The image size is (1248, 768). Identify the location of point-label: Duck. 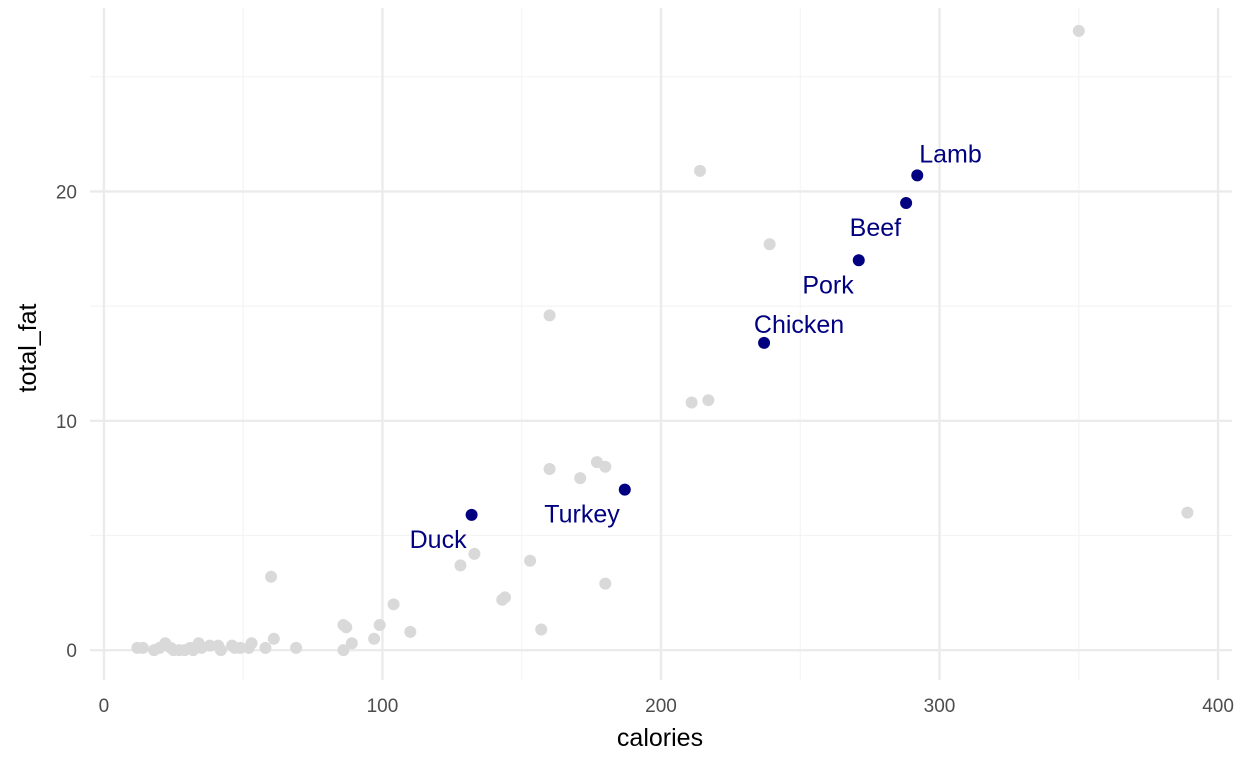
(438, 540).